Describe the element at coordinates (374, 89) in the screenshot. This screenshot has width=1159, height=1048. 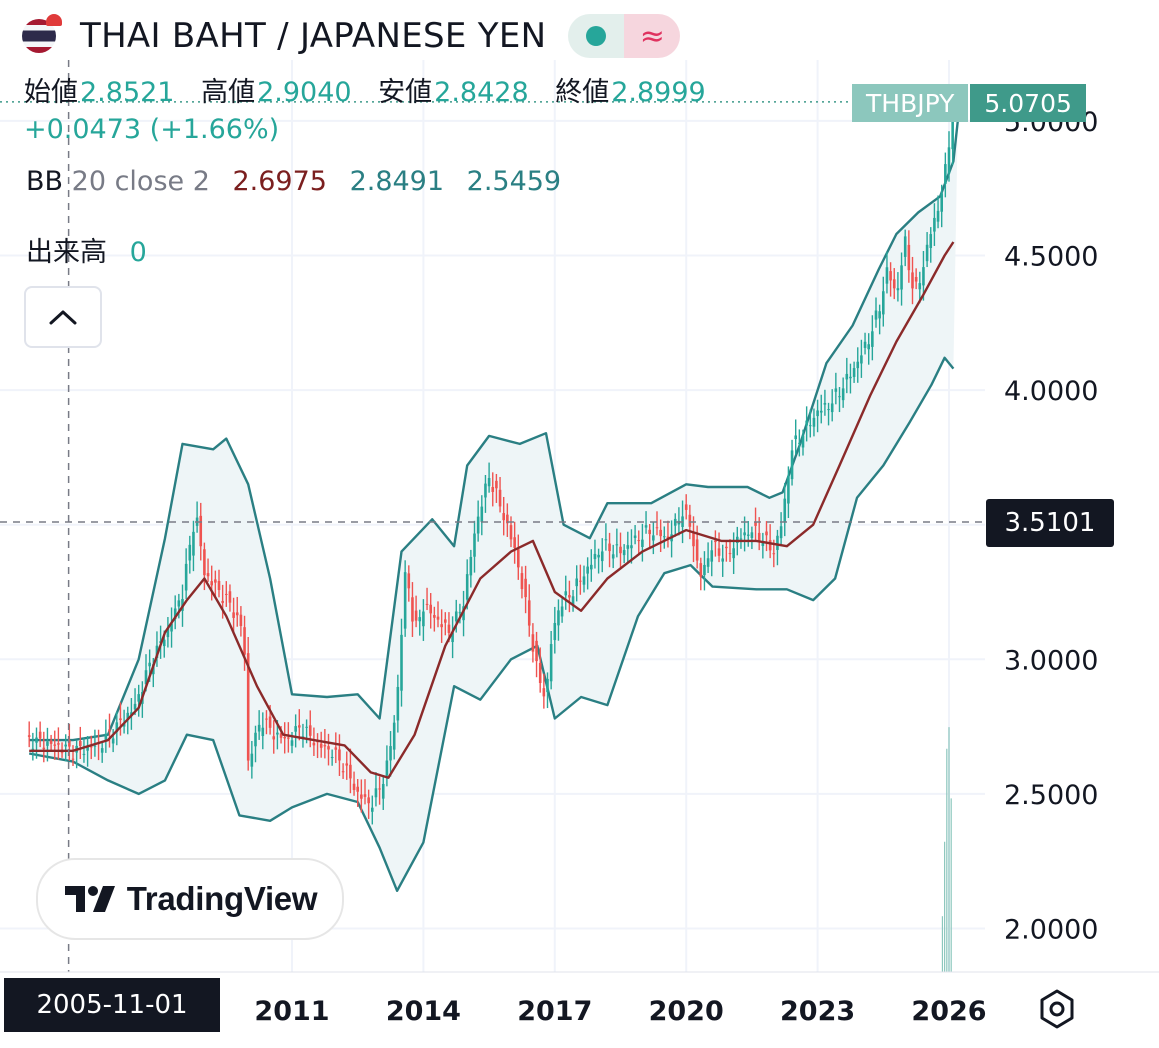
I see `ohlc-legend: 始値2.8521 高値2.9040 安値2.8428 終値2.8999` at that location.